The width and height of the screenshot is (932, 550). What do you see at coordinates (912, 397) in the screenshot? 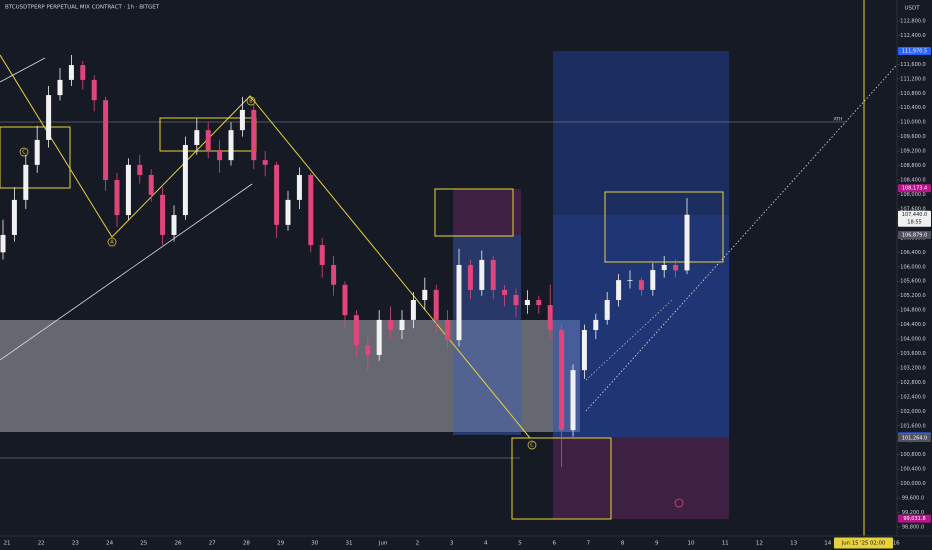
I see `y-tick-label: 102,400.0` at bounding box center [912, 397].